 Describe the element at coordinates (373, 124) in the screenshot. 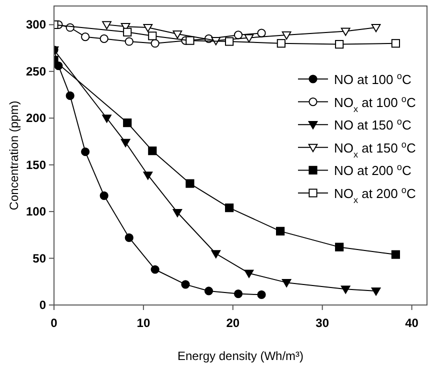

I see `legend-label: NO at 150 $^{o}$C` at that location.